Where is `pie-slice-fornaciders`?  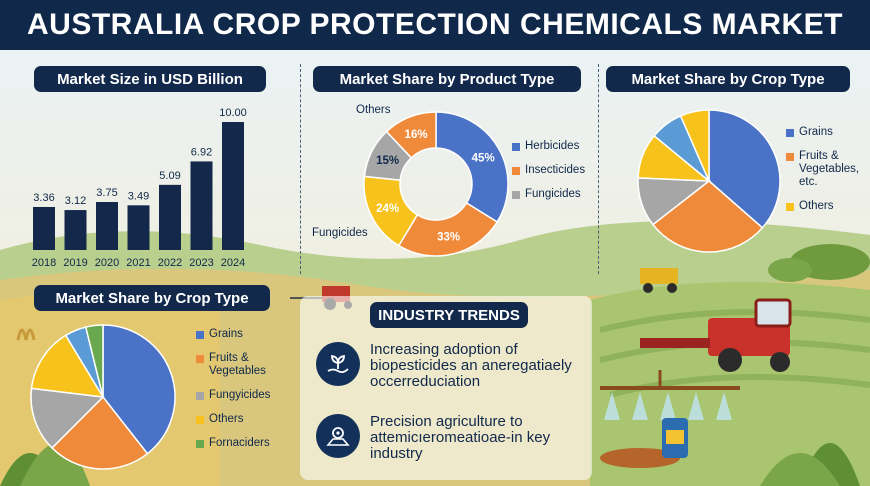 pie-slice-fornaciders is located at coordinates (94, 361).